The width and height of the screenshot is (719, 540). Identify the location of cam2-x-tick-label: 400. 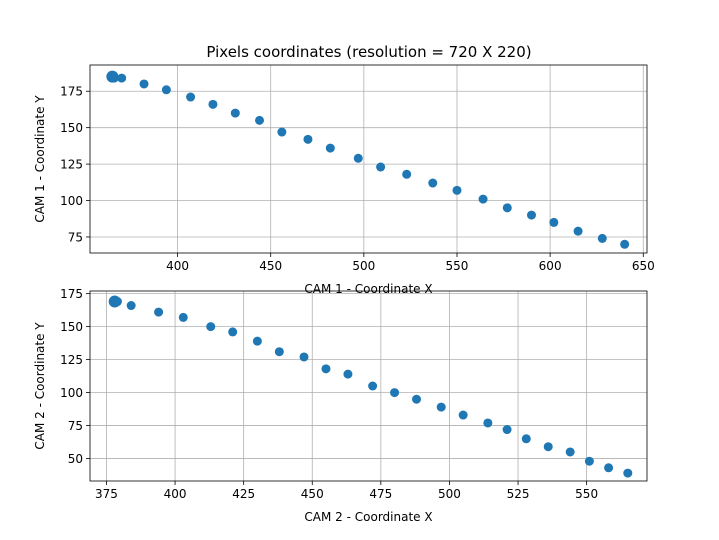
(175, 494).